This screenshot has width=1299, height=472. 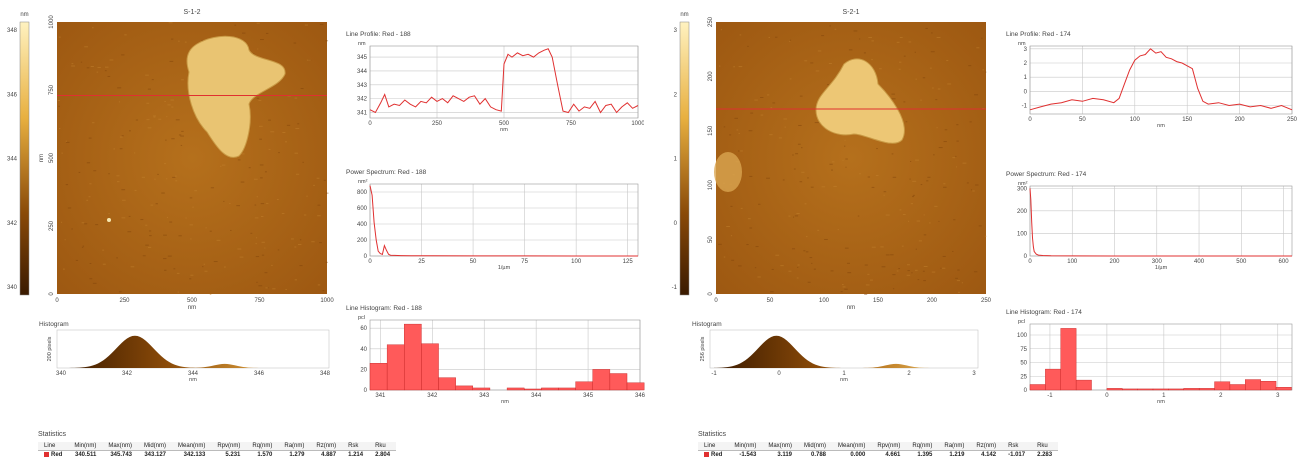 What do you see at coordinates (85, 455) in the screenshot?
I see `statistics-value: 340.511` at bounding box center [85, 455].